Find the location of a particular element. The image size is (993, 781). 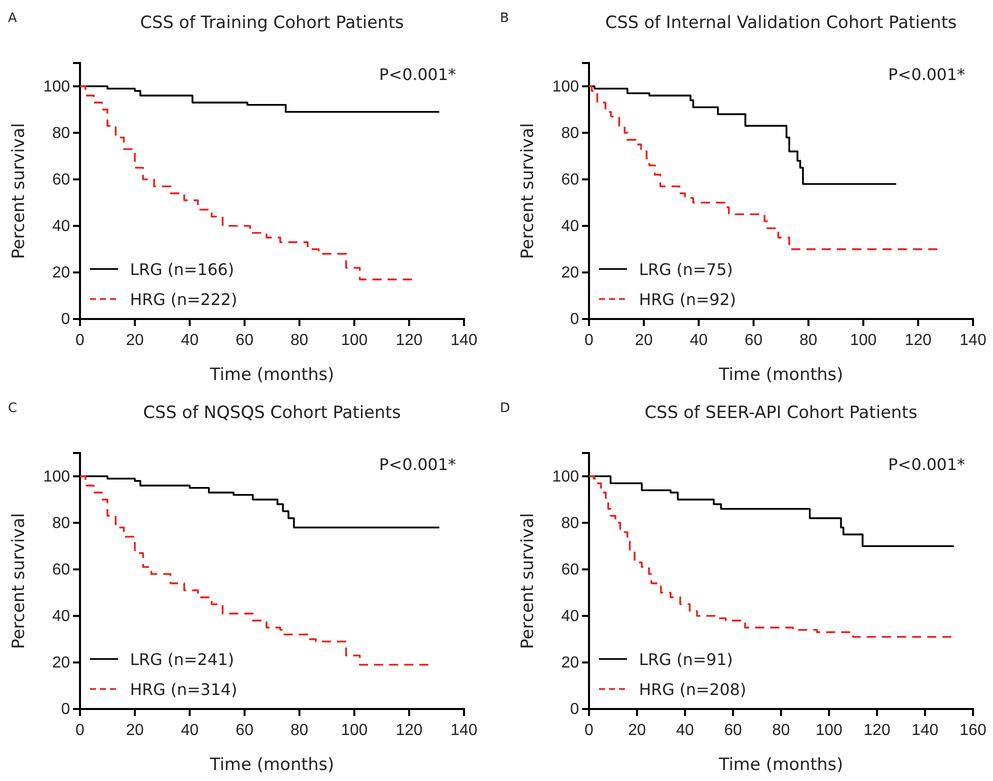

legend-label: HRG (n=314) is located at coordinates (184, 689).